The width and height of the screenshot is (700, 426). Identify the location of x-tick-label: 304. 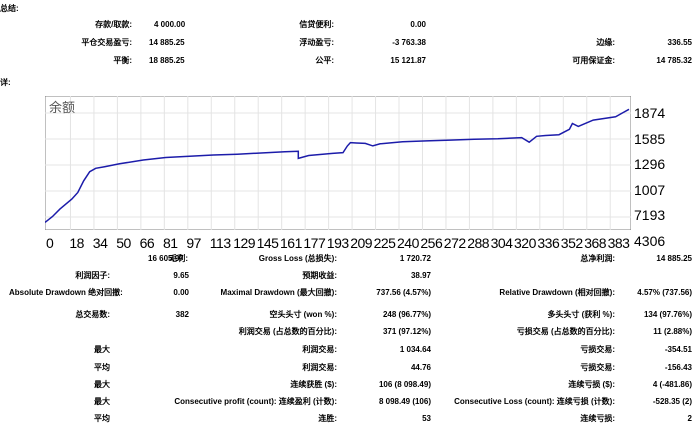
(501, 243).